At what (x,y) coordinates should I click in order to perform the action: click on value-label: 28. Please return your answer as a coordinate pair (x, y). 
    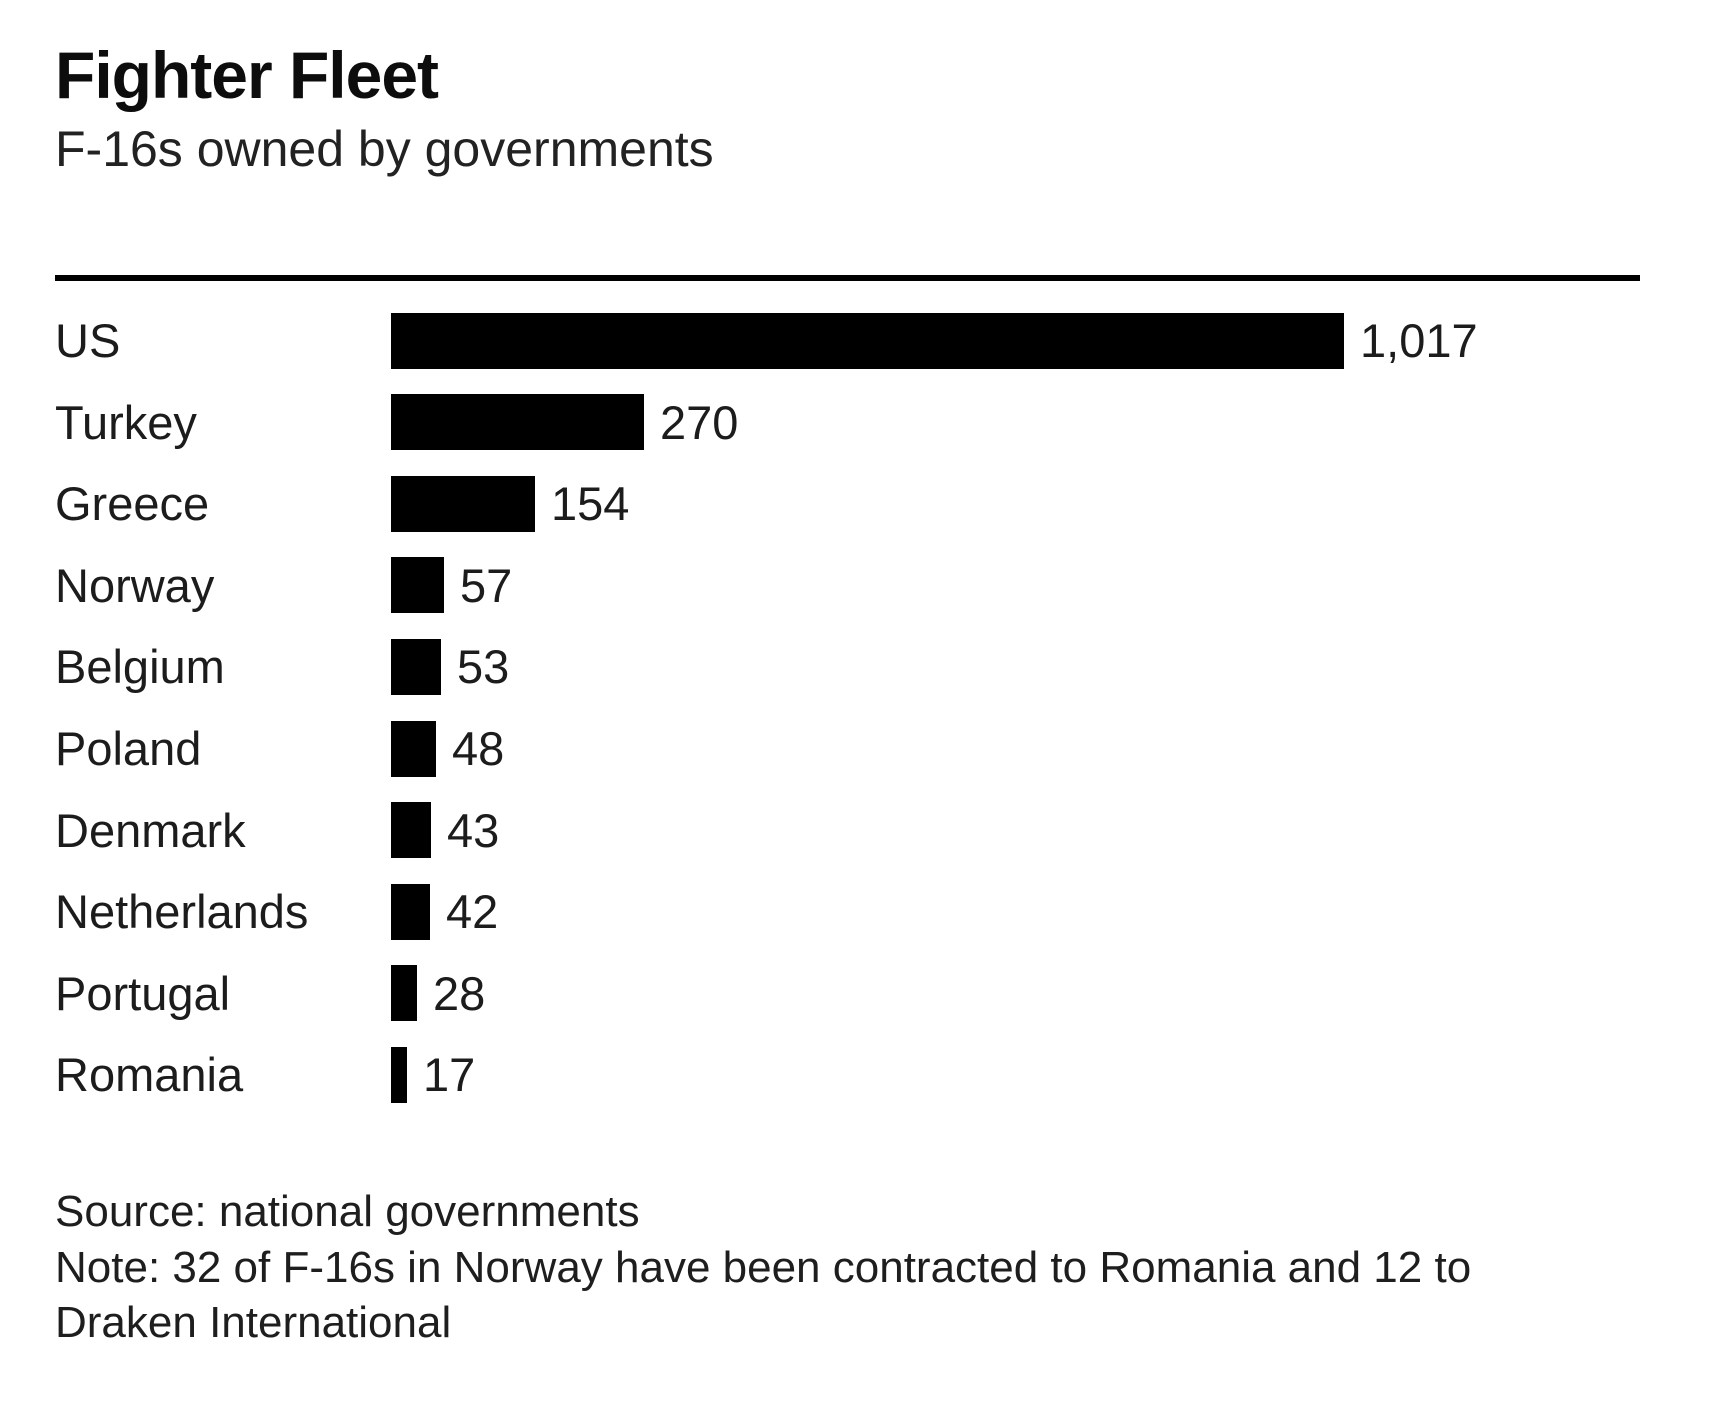
    Looking at the image, I should click on (459, 993).